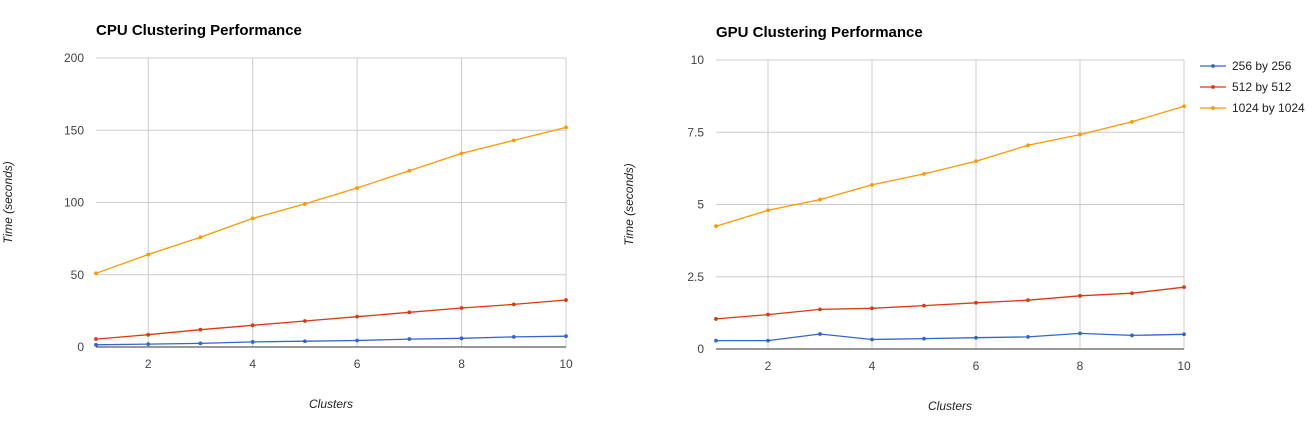 Image resolution: width=1312 pixels, height=426 pixels. What do you see at coordinates (1262, 87) in the screenshot?
I see `legend-label: 512 by 512` at bounding box center [1262, 87].